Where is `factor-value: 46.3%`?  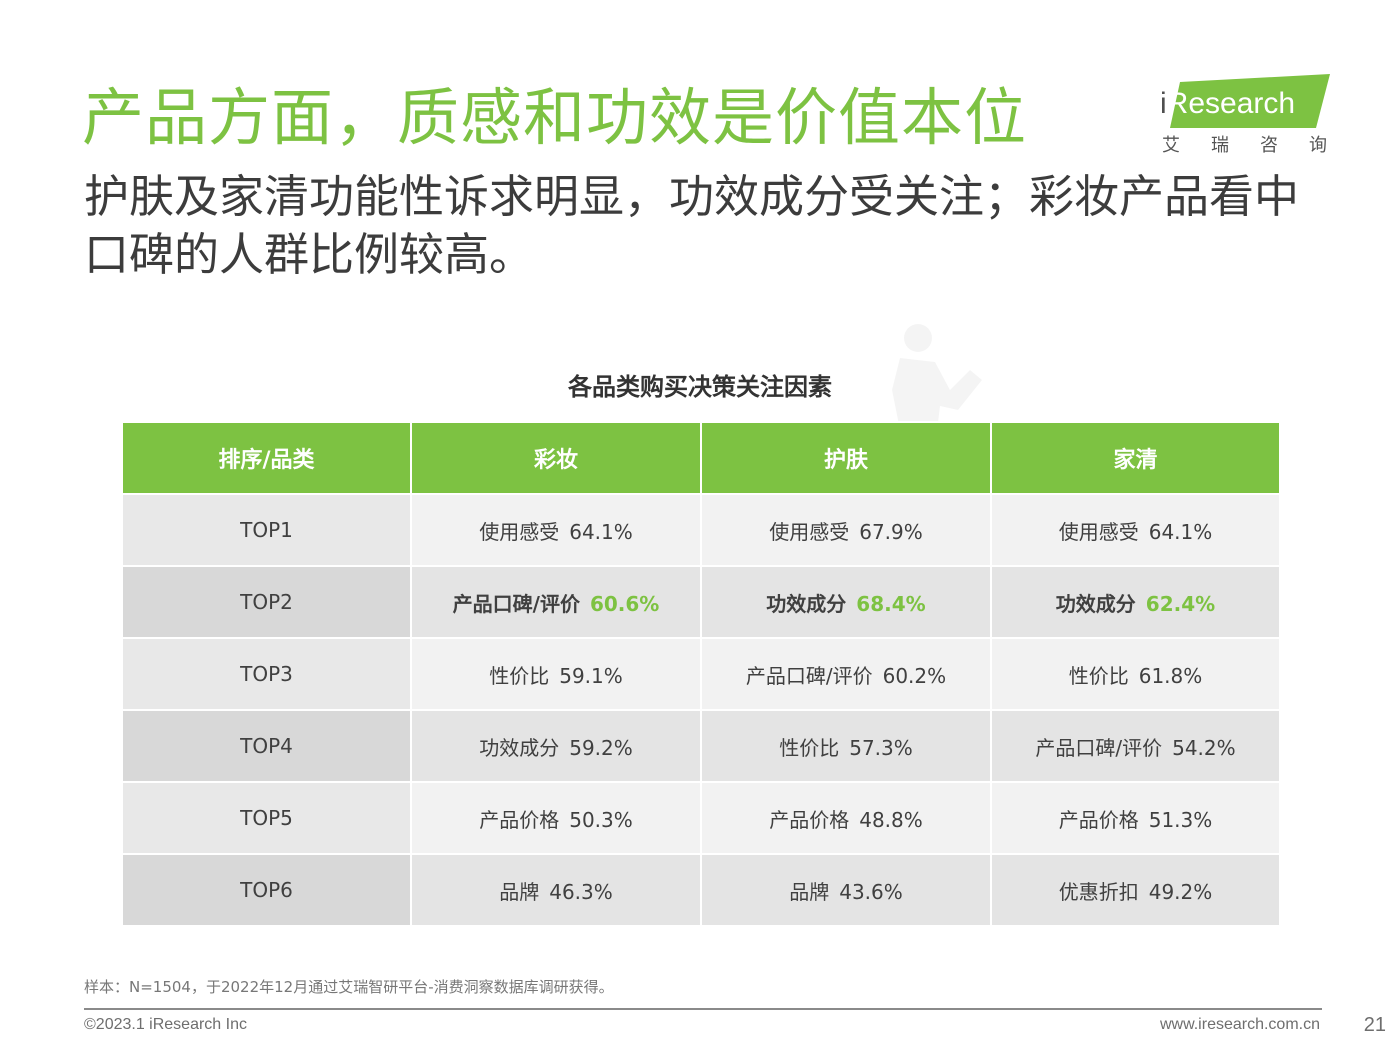 factor-value: 46.3% is located at coordinates (581, 891).